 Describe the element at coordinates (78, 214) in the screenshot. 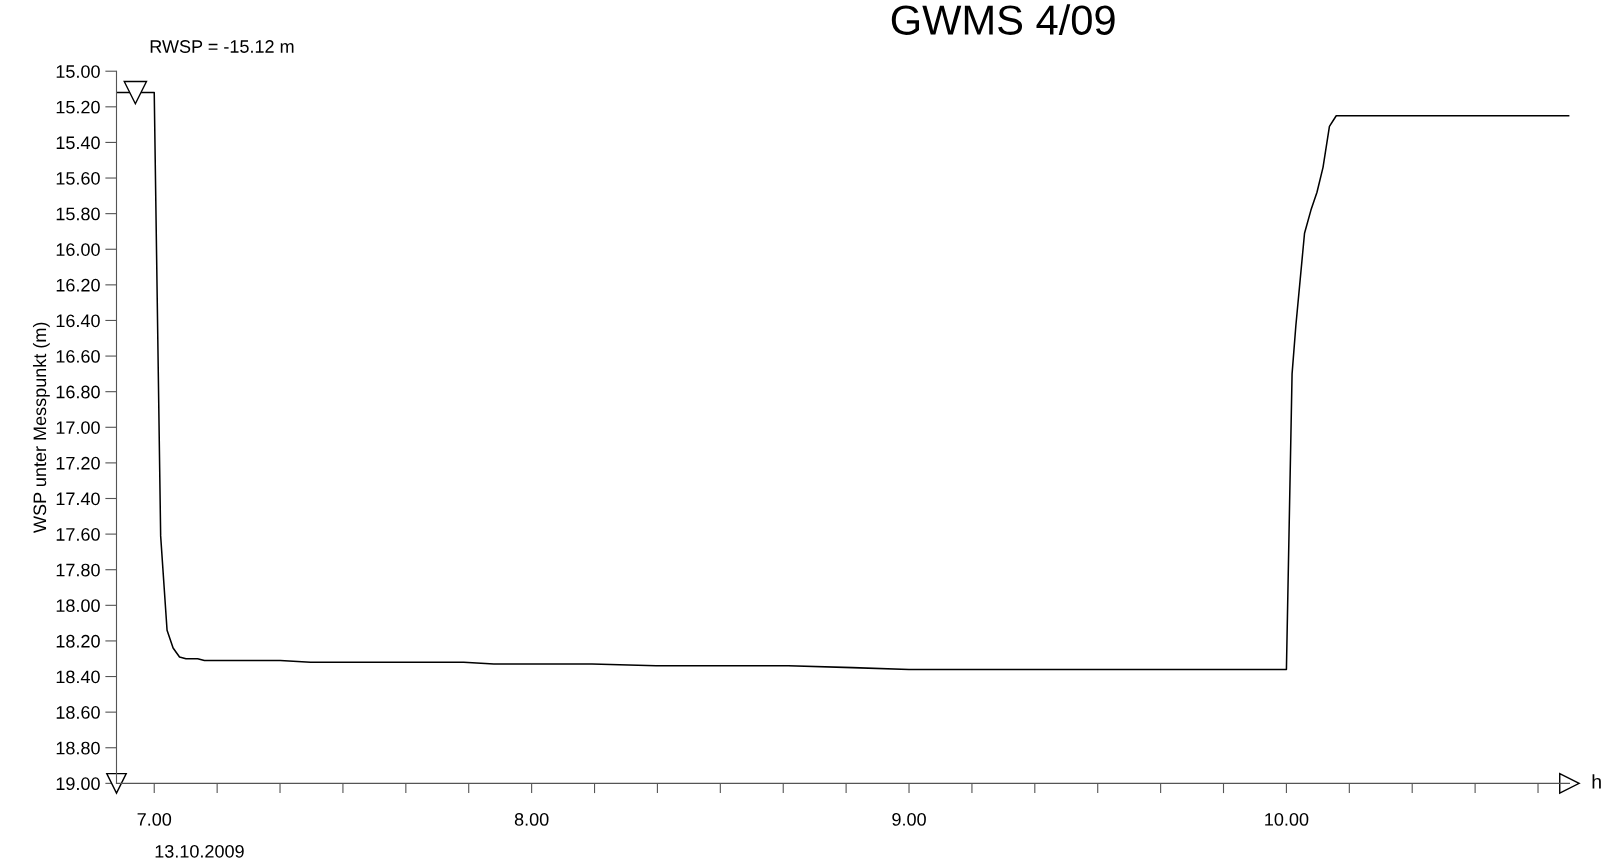

I see `y-tick-label: 15.80` at that location.